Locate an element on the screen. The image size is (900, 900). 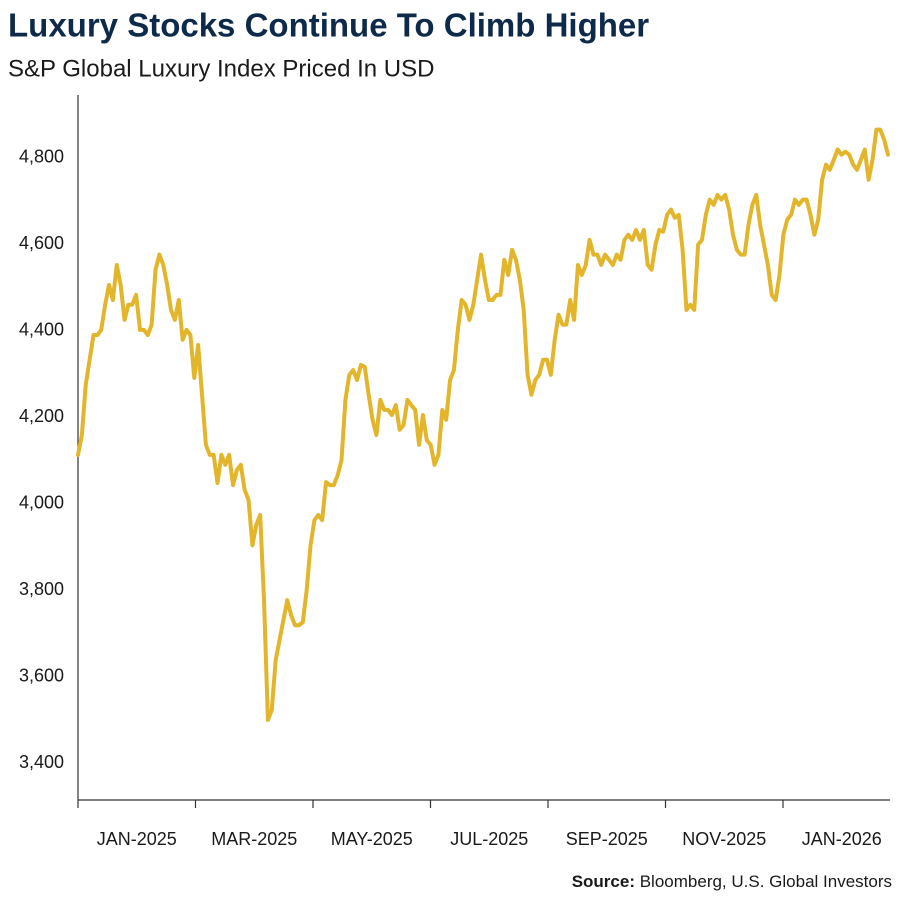
y-tick-label: 3,400 is located at coordinates (41, 762).